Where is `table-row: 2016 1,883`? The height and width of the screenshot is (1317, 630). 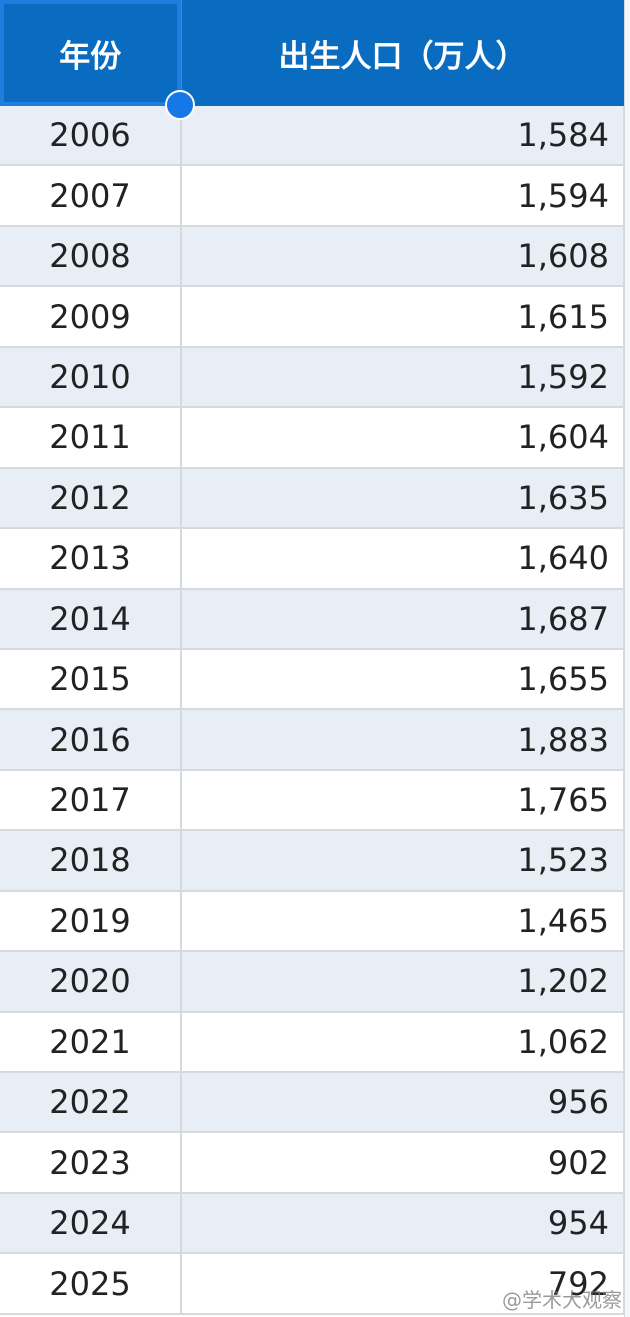
table-row: 2016 1,883 is located at coordinates (312, 740).